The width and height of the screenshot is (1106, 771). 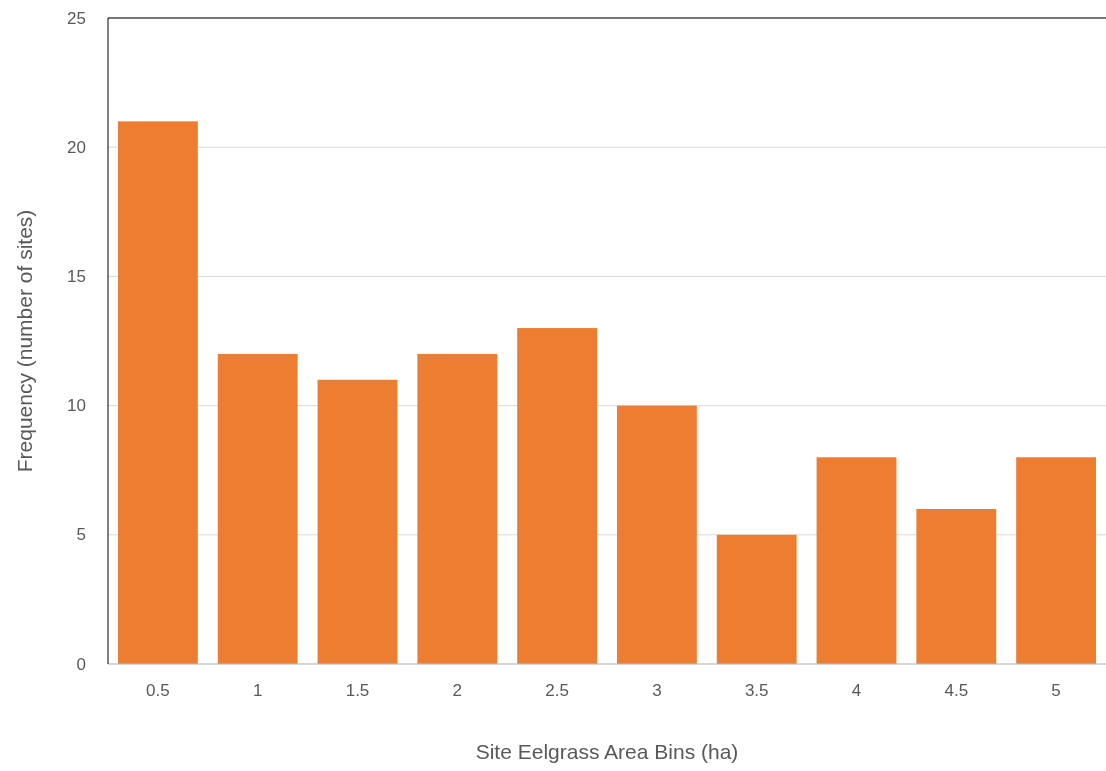 What do you see at coordinates (24, 341) in the screenshot?
I see `y-axis-title: Frequency (number of sites)` at bounding box center [24, 341].